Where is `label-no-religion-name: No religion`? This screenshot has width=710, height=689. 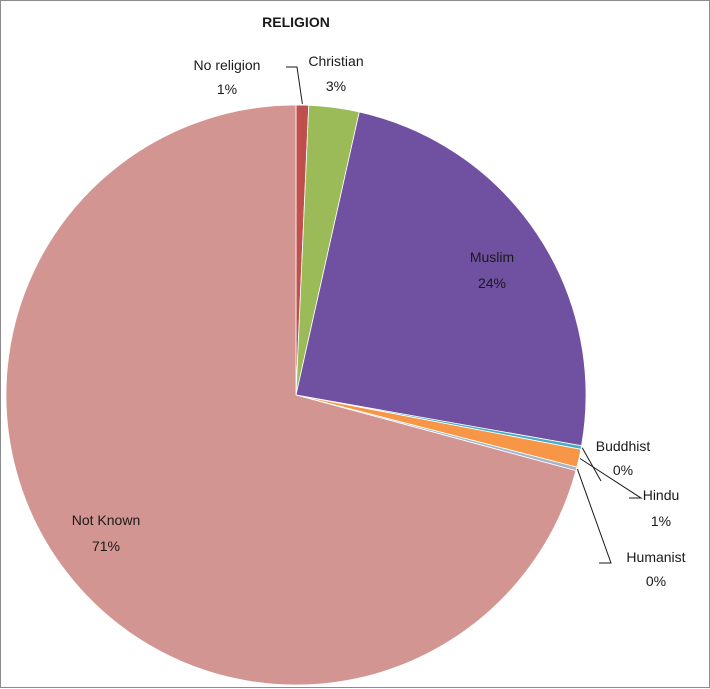
label-no-religion-name: No religion is located at coordinates (227, 65).